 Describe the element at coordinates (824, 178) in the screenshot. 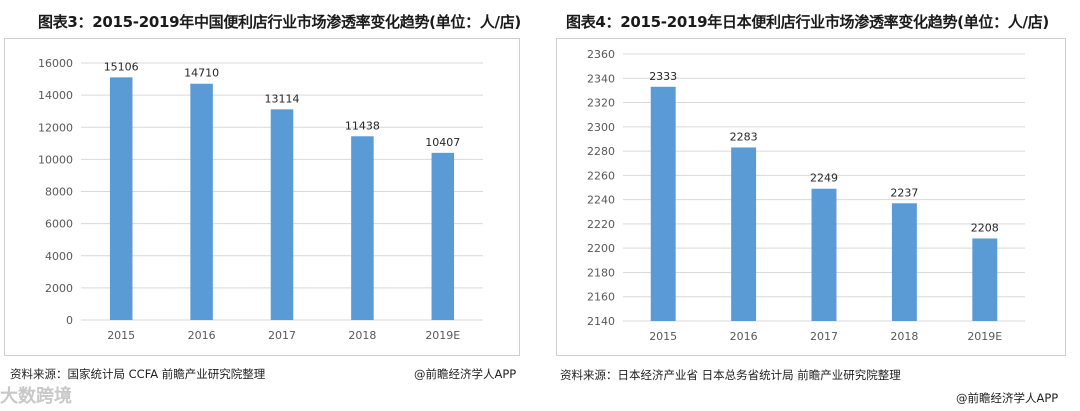

I see `data-label: 2249` at that location.